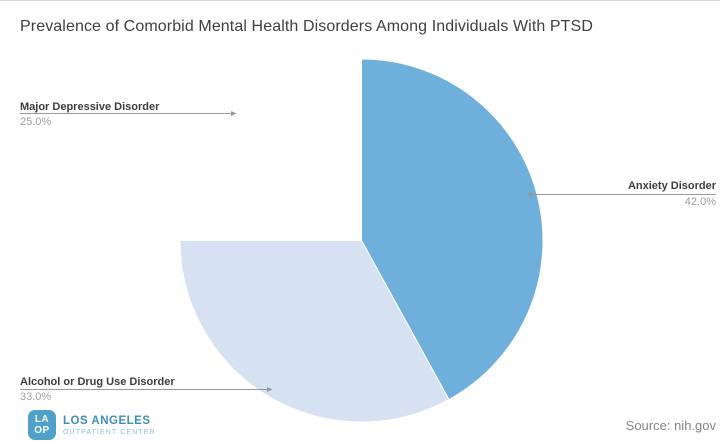 Image resolution: width=720 pixels, height=442 pixels. I want to click on laop-logo: LA OP LOS ANGELES OUTPATIENT CENTER, so click(92, 425).